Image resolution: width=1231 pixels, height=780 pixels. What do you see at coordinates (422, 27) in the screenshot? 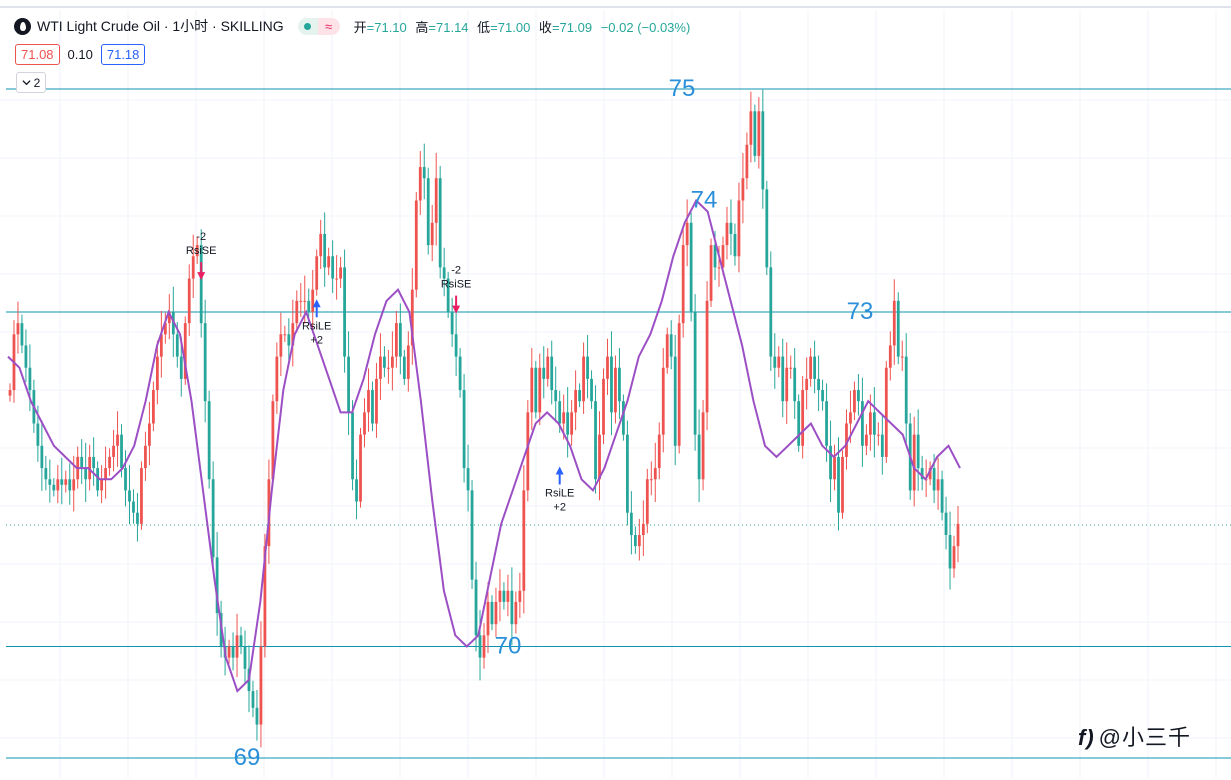
I see `ohlc-high-key: 高` at bounding box center [422, 27].